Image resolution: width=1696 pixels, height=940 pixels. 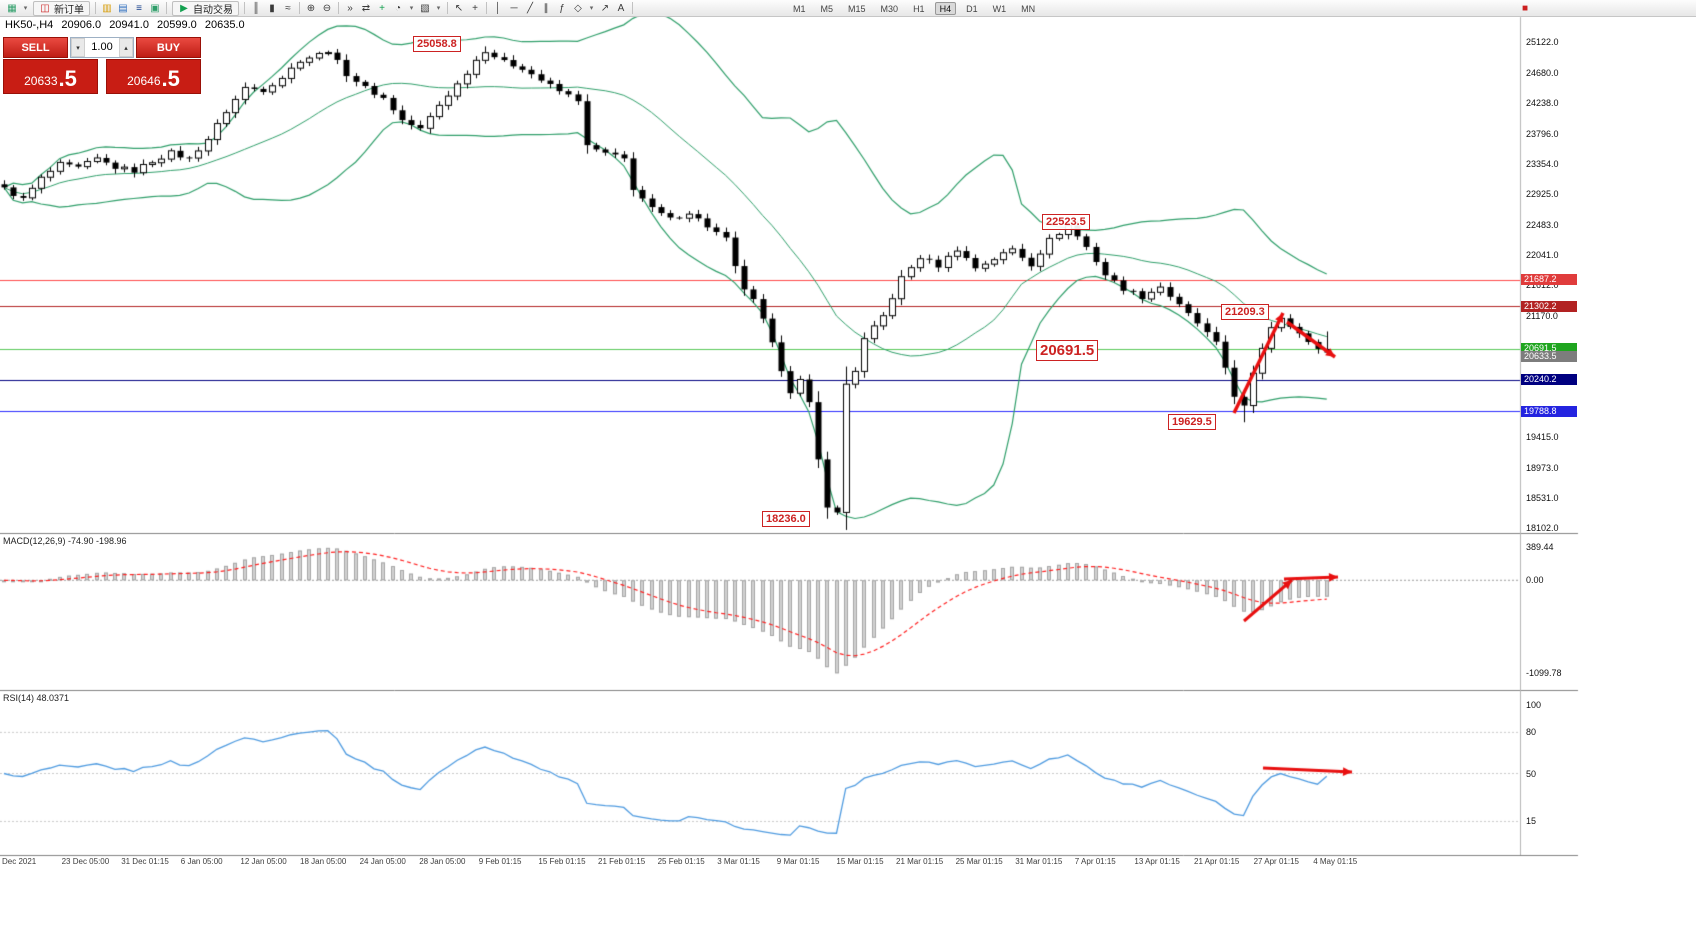 I want to click on chart-shift-icon: ⇄, so click(x=366, y=8).